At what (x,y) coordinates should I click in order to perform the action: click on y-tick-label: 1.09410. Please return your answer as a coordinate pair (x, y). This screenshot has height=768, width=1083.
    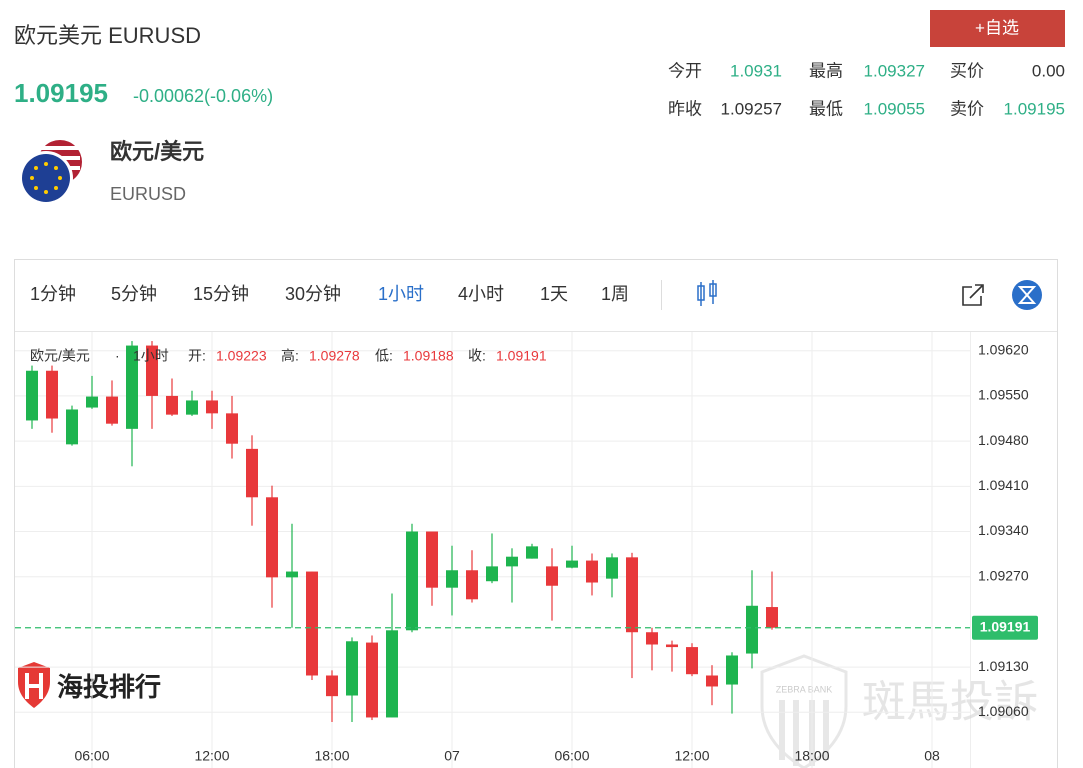
    Looking at the image, I should click on (1003, 485).